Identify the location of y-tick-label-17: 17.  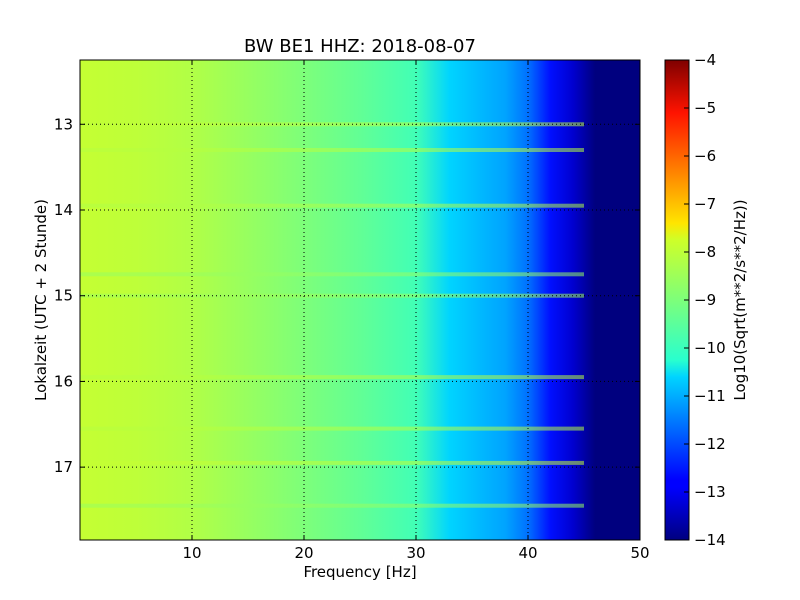
(63, 467).